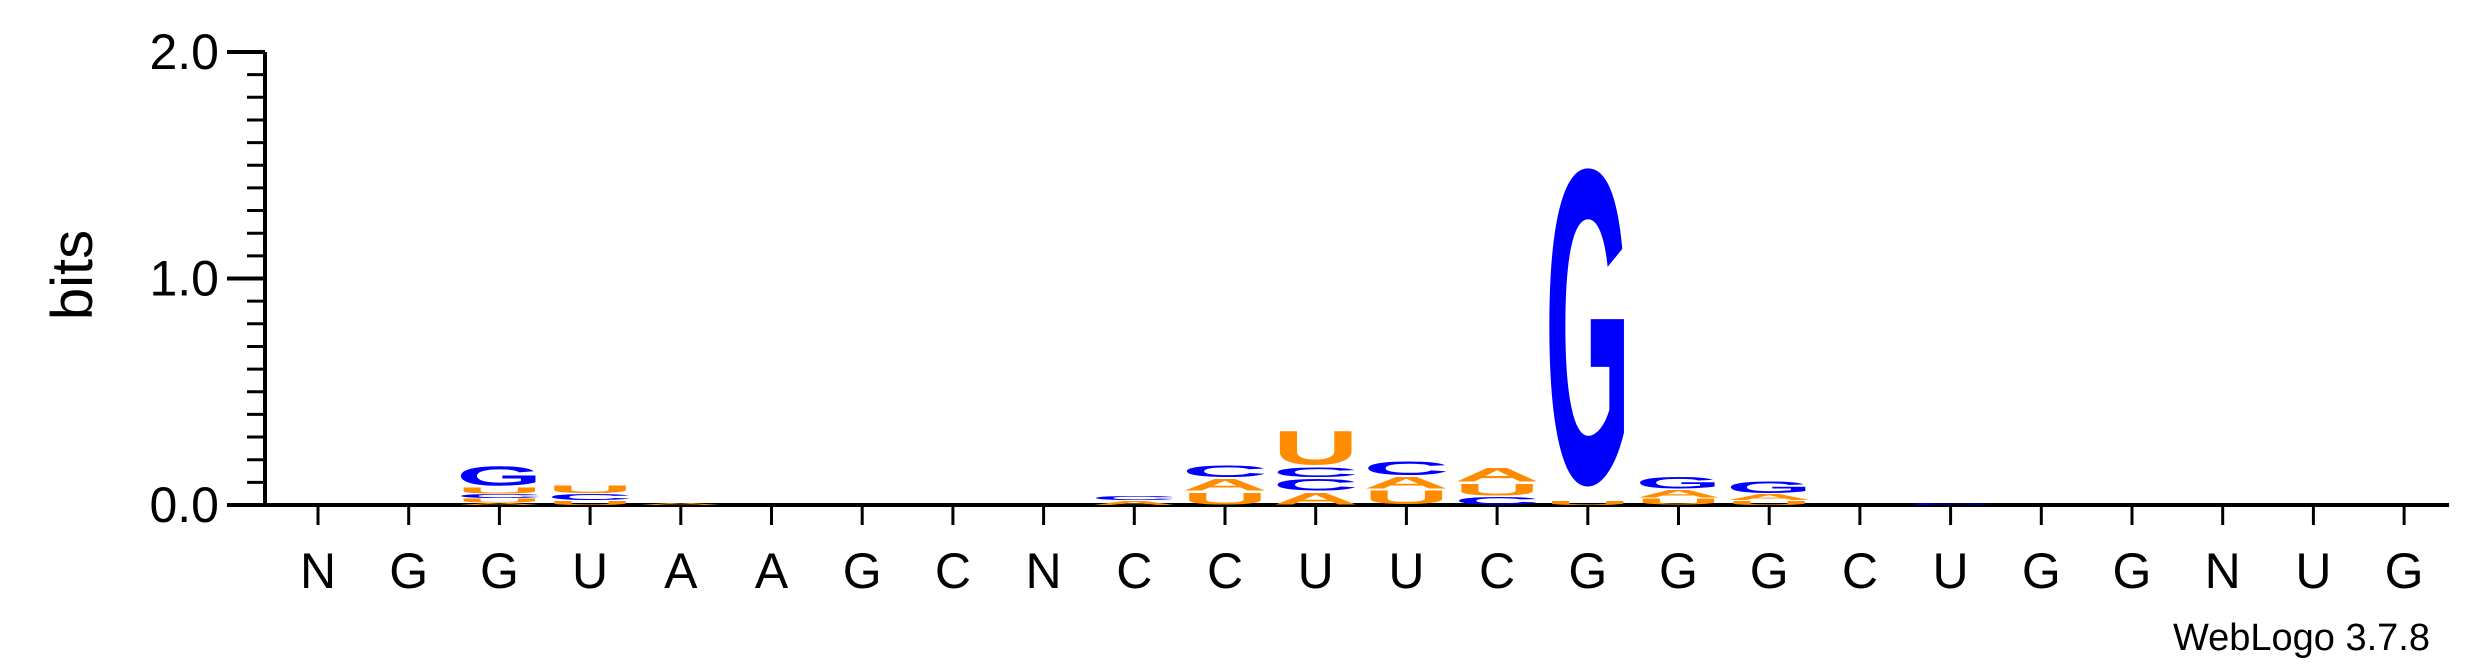  Describe the element at coordinates (184, 505) in the screenshot. I see `y-tick-label: 0.0` at that location.